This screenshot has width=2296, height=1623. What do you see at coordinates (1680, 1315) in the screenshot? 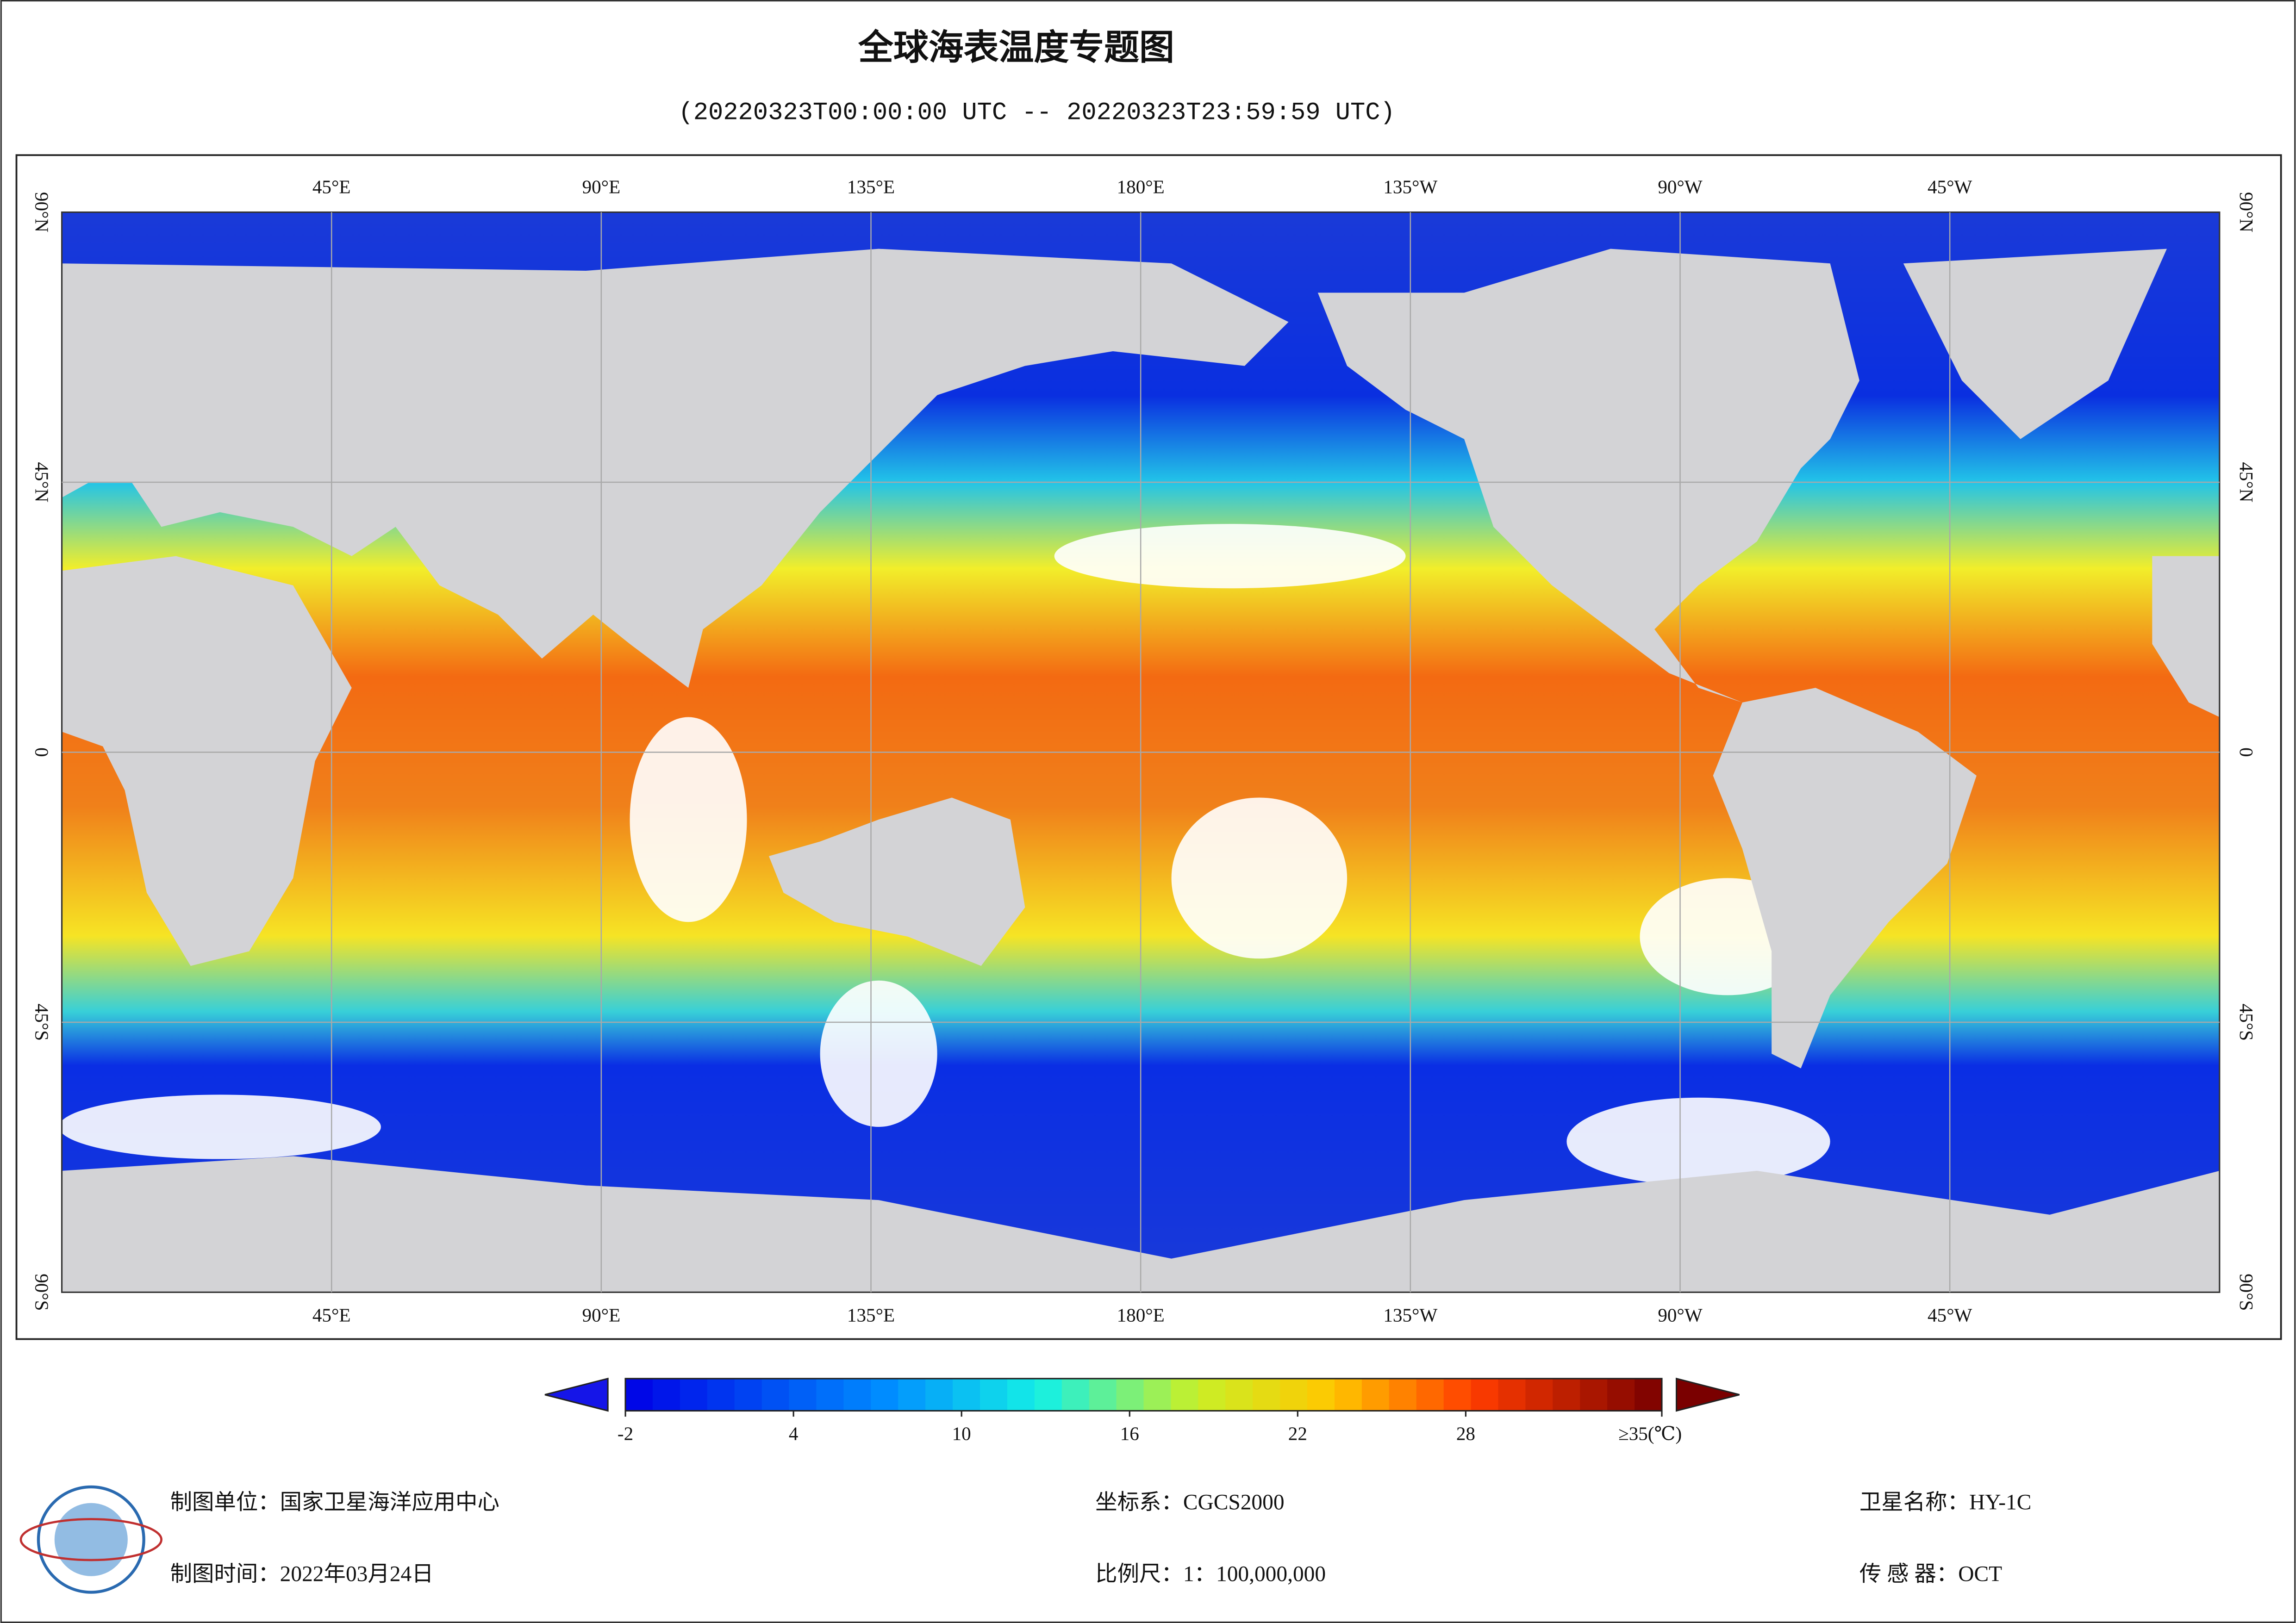
I see `lon-label-bottom: 90°W` at bounding box center [1680, 1315].